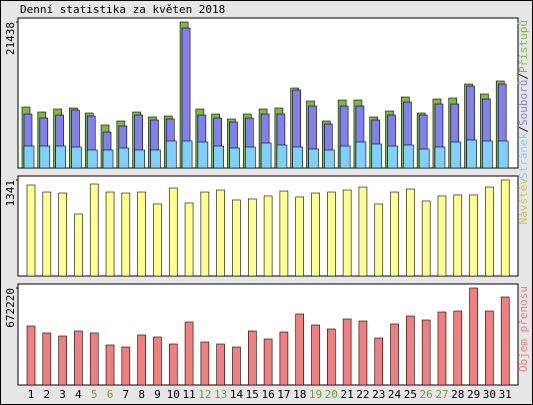  I want to click on x-tick-label: 18, so click(299, 394).